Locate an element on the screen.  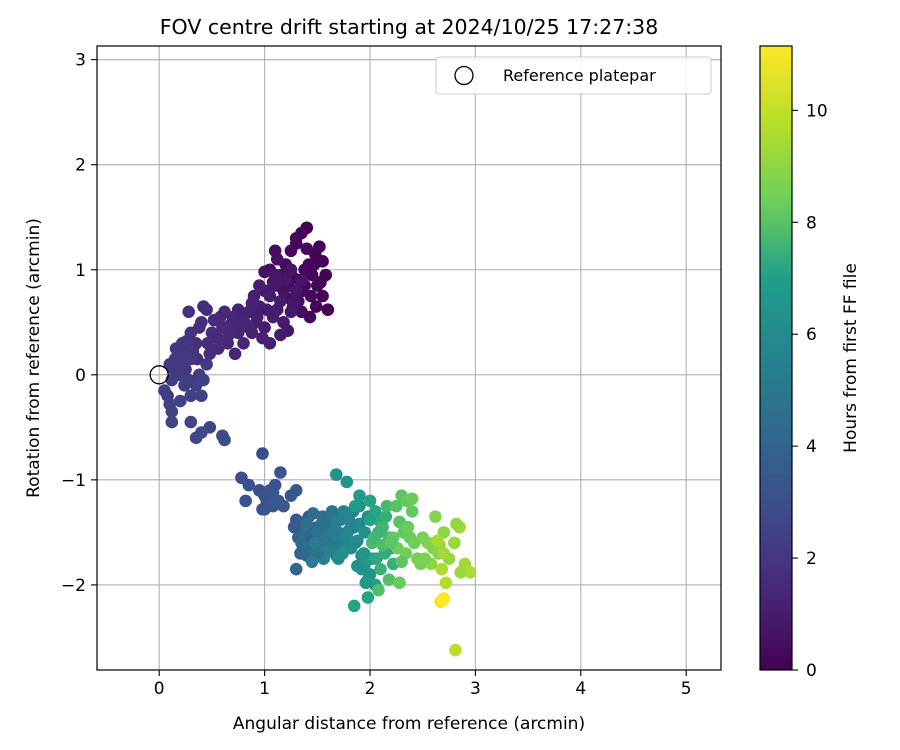
x-tick-label-2: 2 is located at coordinates (370, 689).